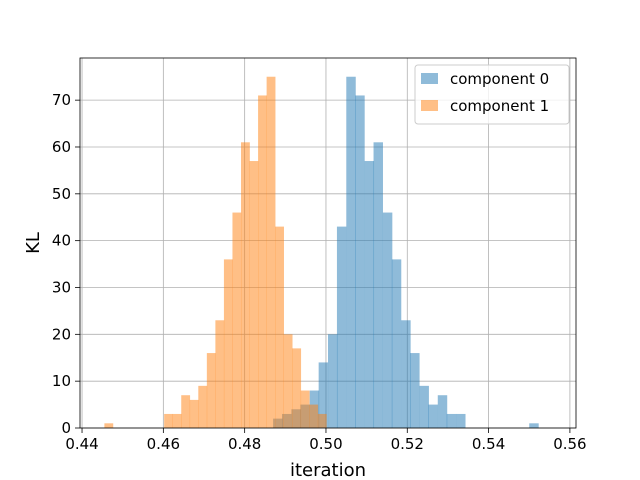  Describe the element at coordinates (33, 243) in the screenshot. I see `y-axis-title: KL` at that location.